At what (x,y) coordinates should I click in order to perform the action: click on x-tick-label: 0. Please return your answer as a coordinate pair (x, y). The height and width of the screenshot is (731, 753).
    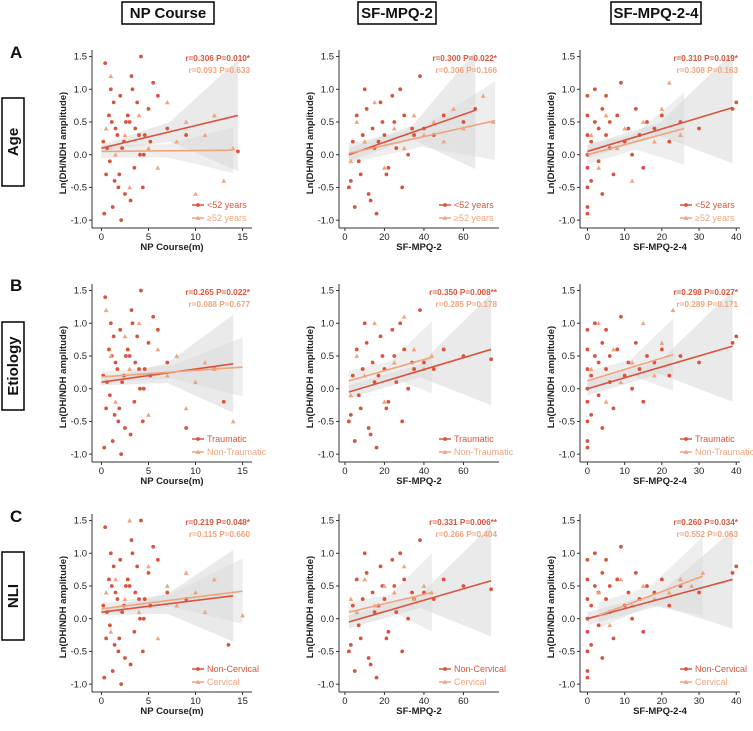
    Looking at the image, I should click on (101, 471).